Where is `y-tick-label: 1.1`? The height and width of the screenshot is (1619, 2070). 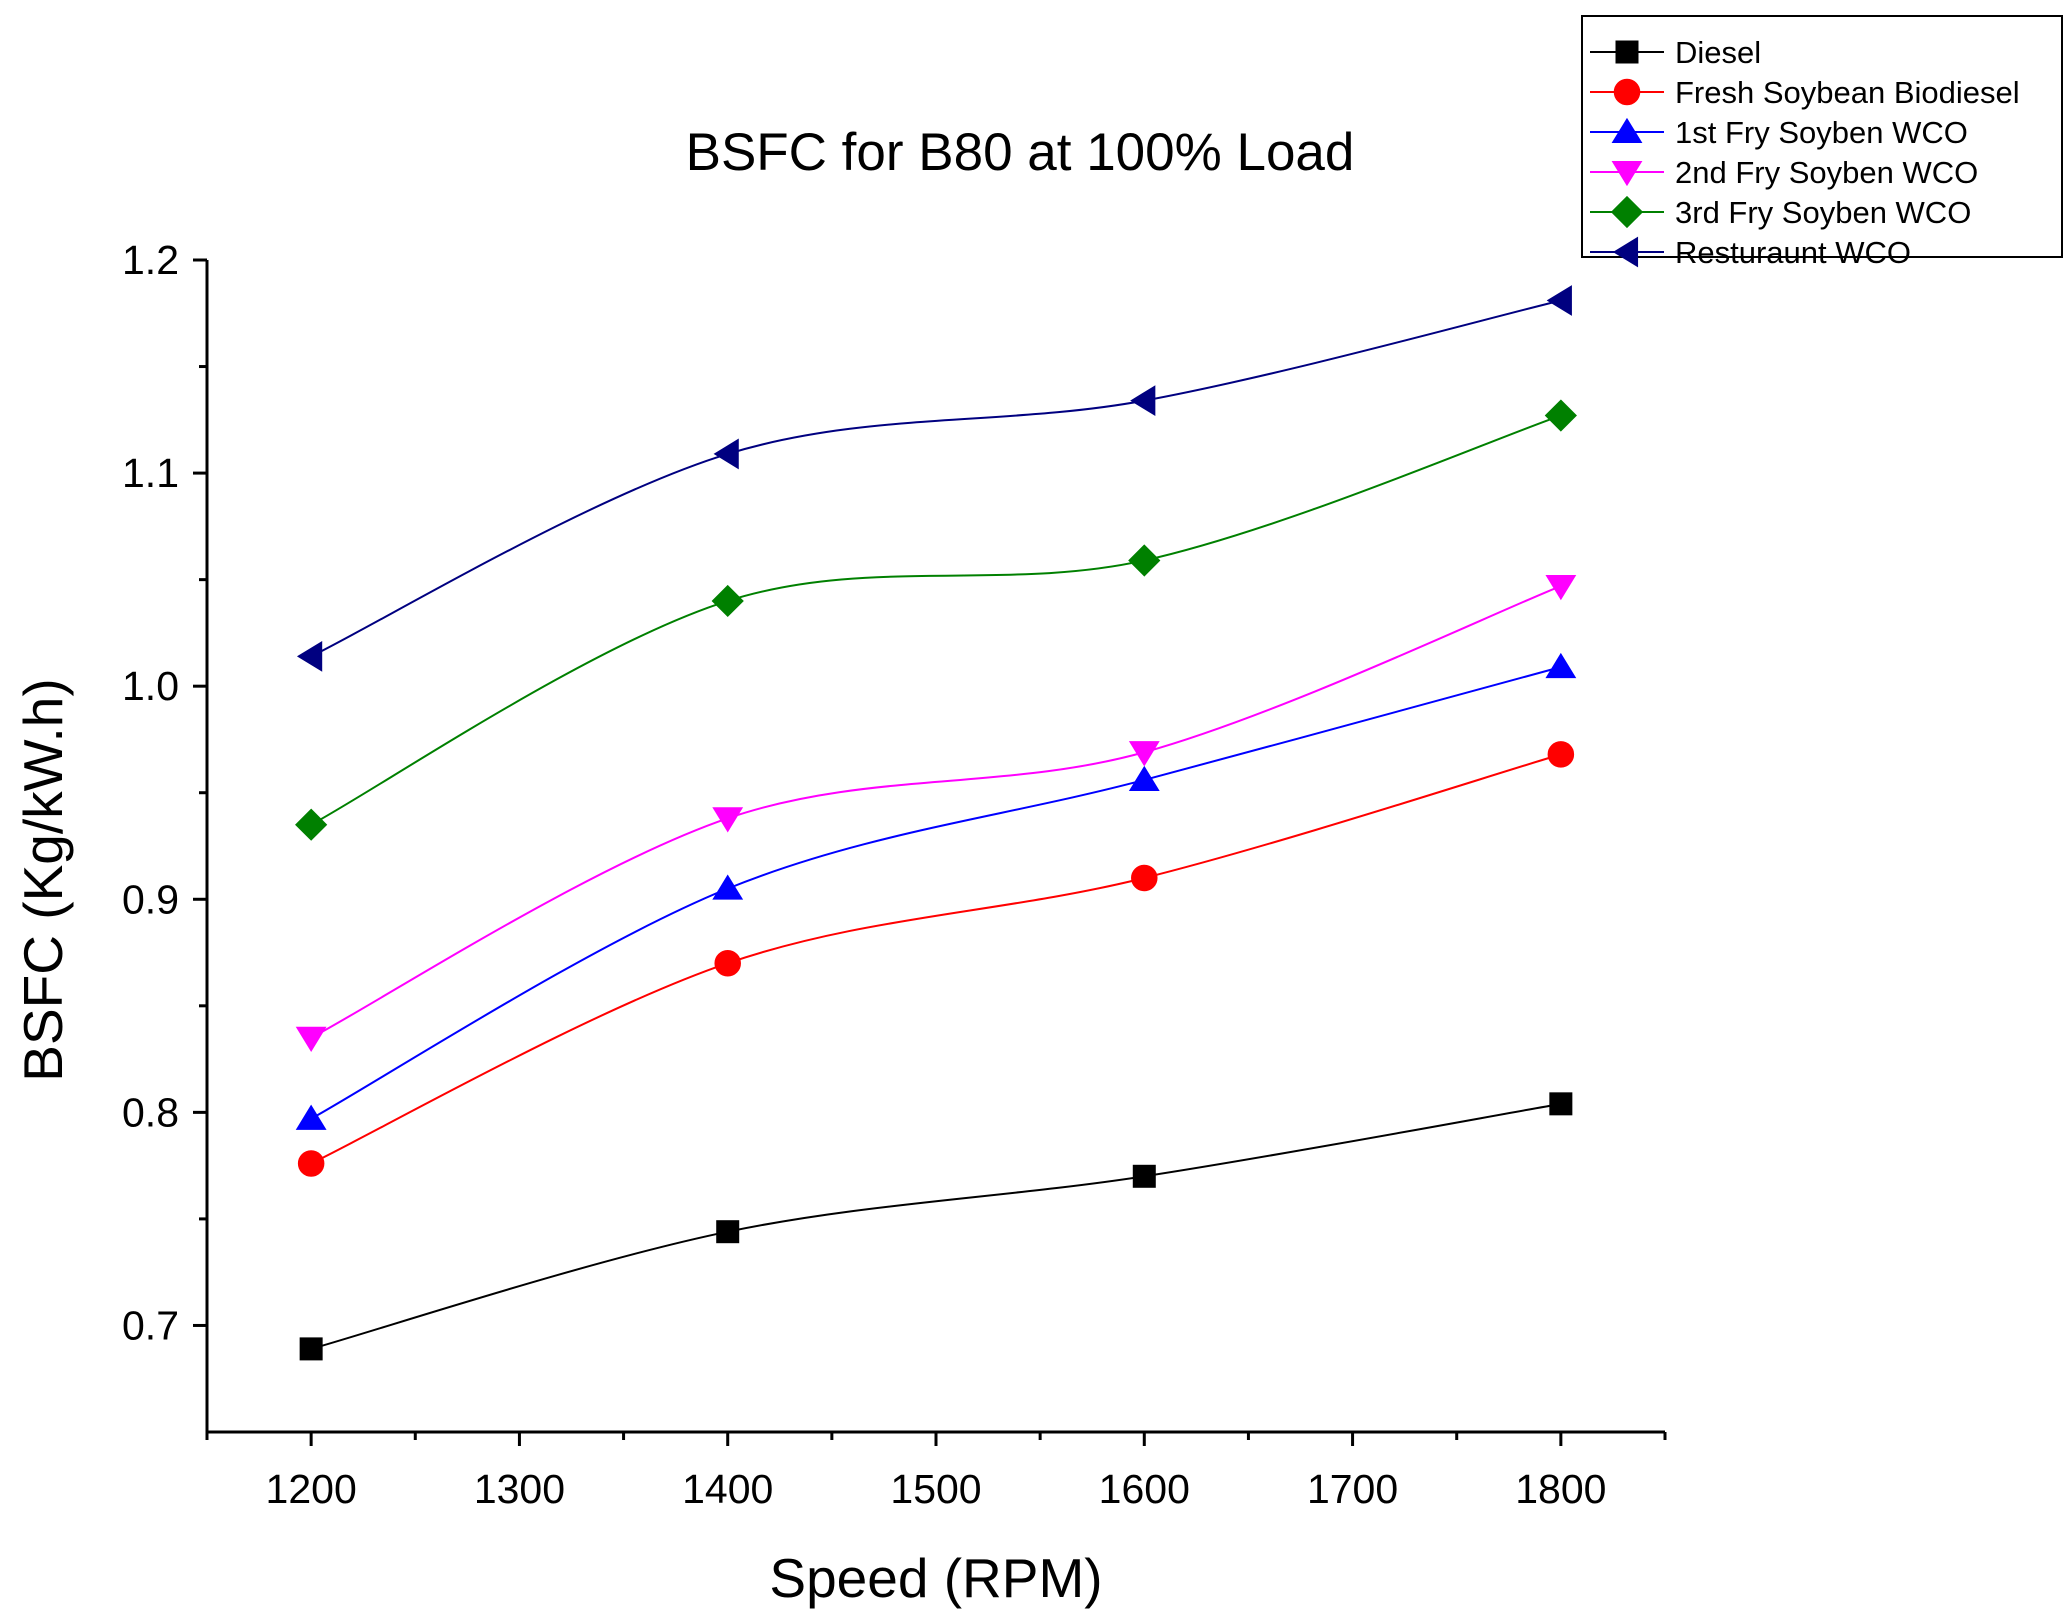 y-tick-label: 1.1 is located at coordinates (150, 473).